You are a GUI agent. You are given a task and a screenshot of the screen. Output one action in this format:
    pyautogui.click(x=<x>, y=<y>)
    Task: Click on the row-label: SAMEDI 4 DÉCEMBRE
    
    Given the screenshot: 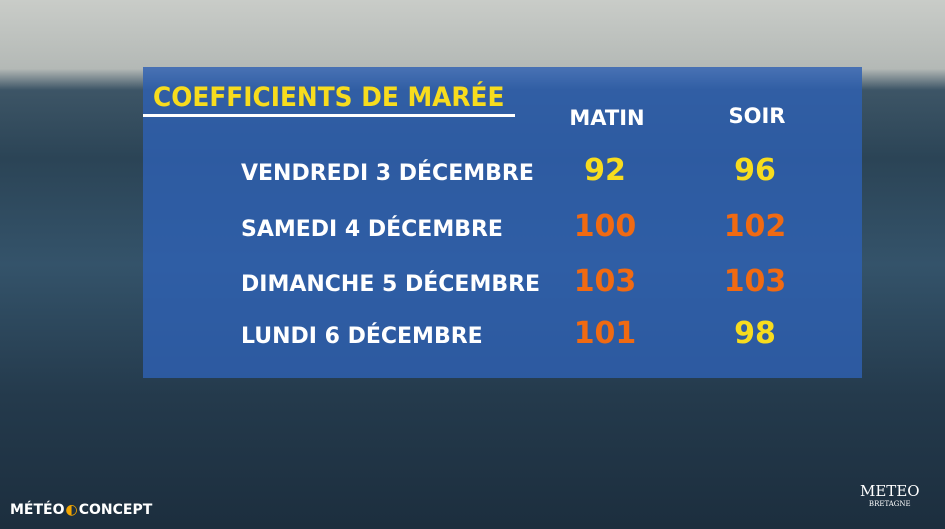 What is the action you would take?
    pyautogui.click(x=372, y=229)
    